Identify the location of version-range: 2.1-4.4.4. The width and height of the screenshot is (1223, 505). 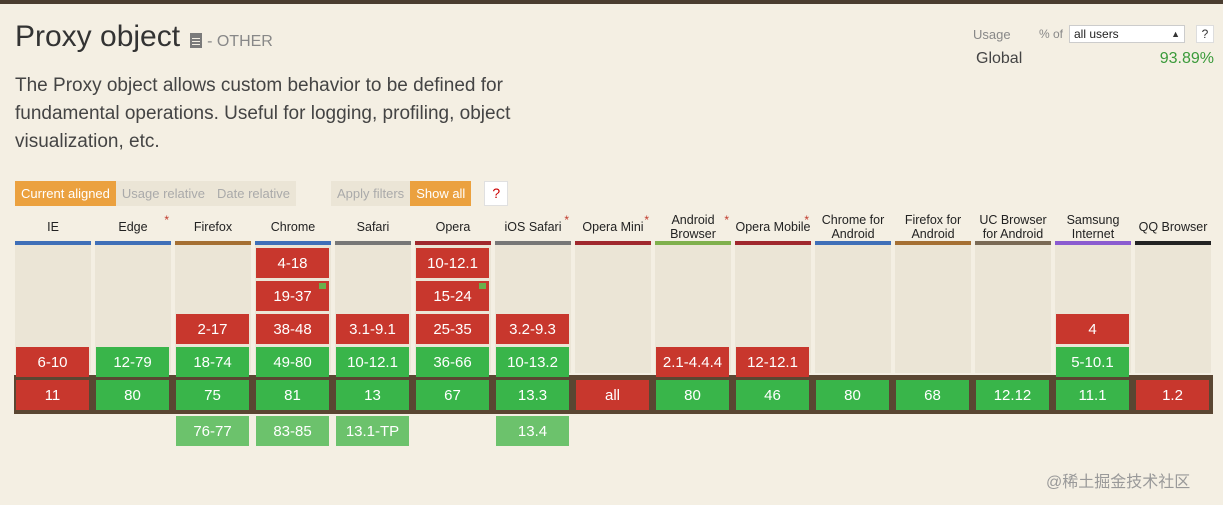
(692, 362).